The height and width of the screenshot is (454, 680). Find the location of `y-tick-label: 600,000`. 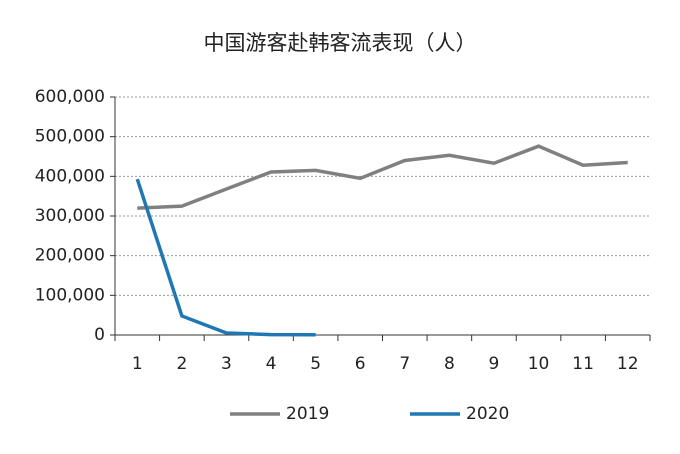

y-tick-label: 600,000 is located at coordinates (70, 97).